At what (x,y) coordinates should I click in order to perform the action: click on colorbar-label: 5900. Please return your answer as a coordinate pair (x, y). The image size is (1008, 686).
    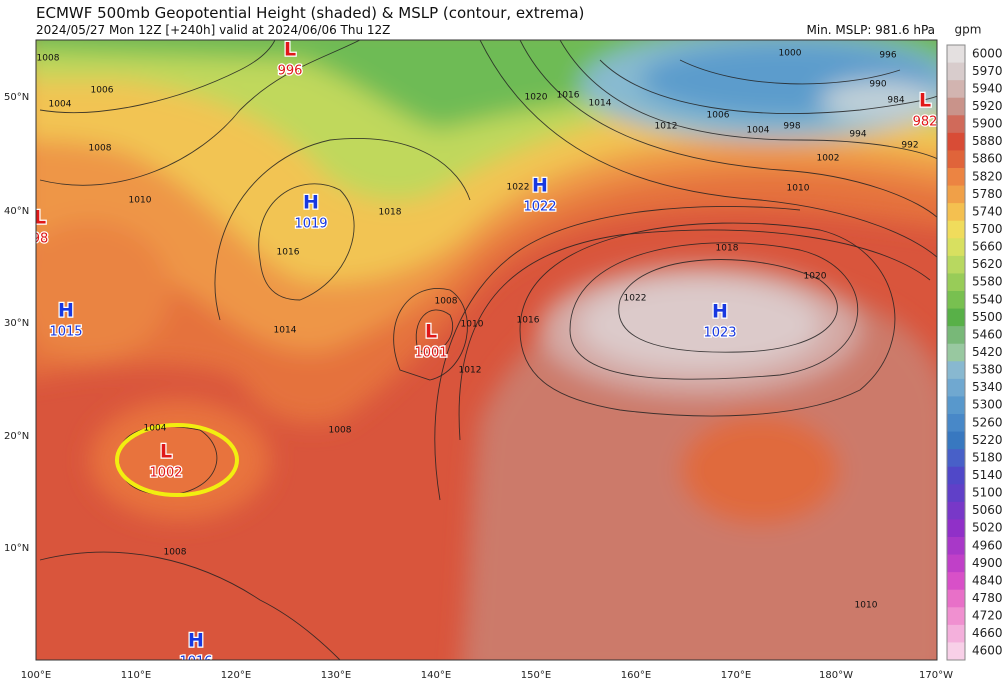
    Looking at the image, I should click on (987, 124).